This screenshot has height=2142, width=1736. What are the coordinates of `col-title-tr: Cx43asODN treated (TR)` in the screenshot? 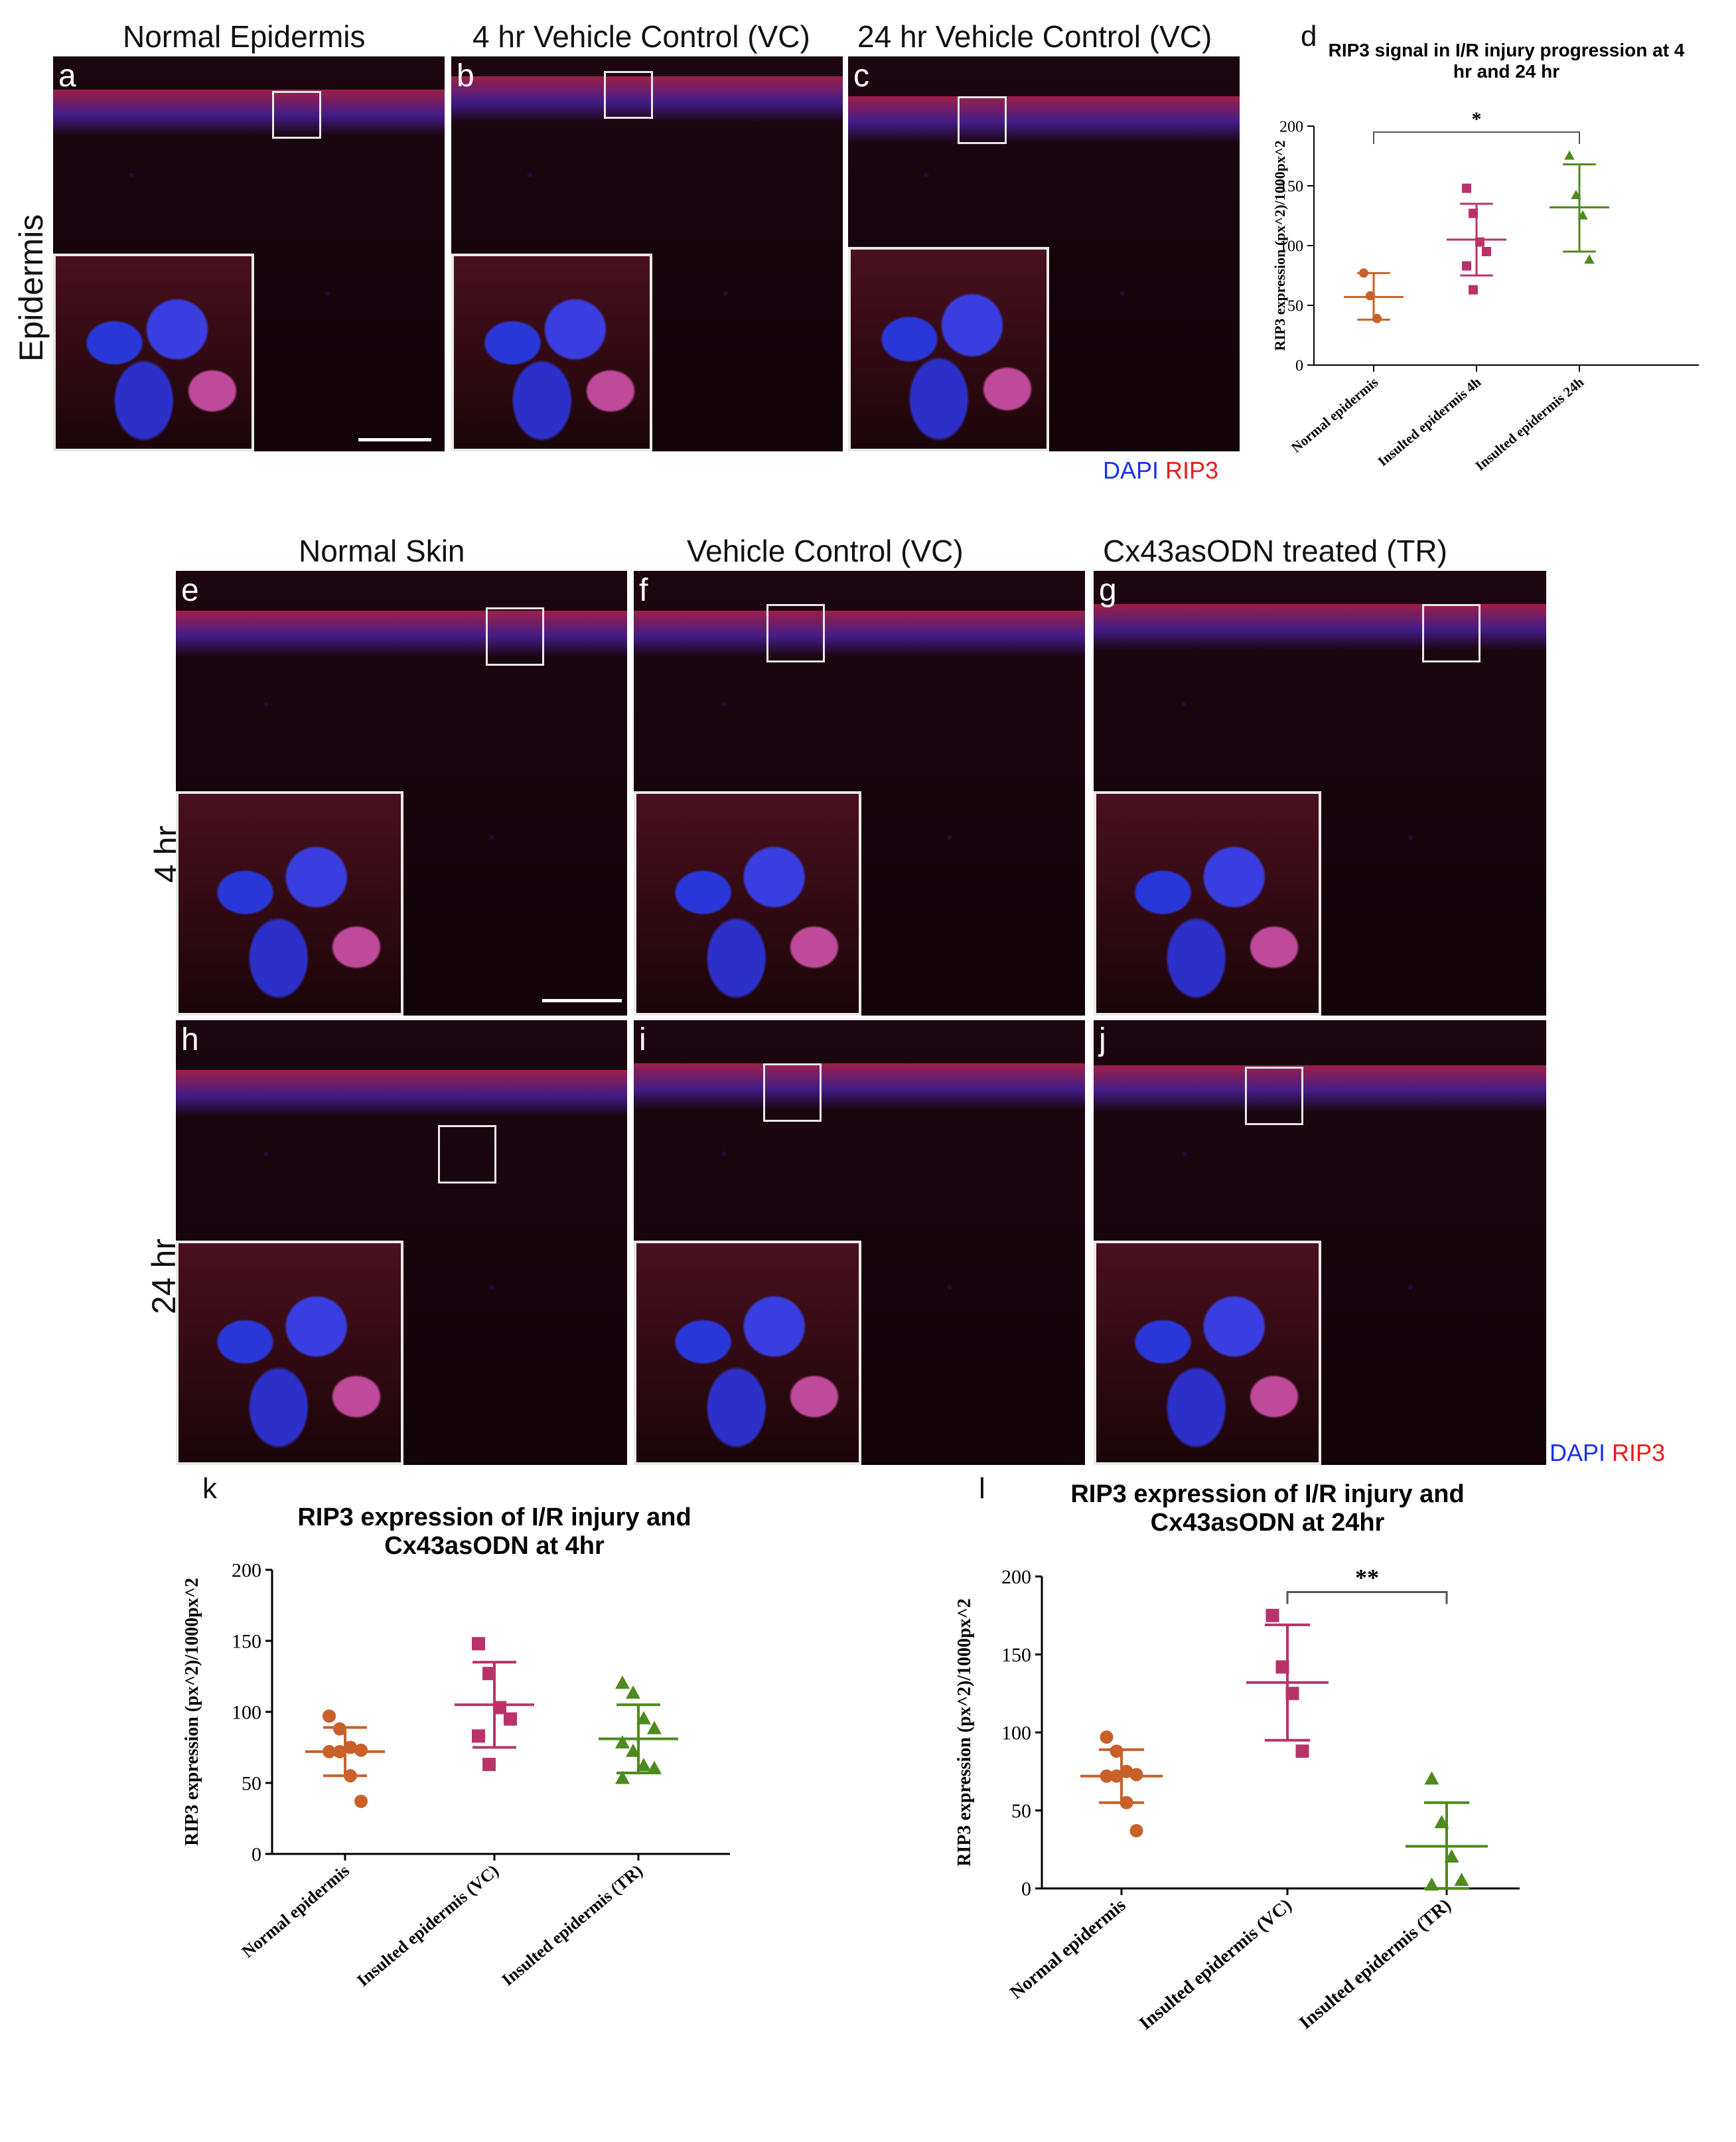 It's located at (1275, 551).